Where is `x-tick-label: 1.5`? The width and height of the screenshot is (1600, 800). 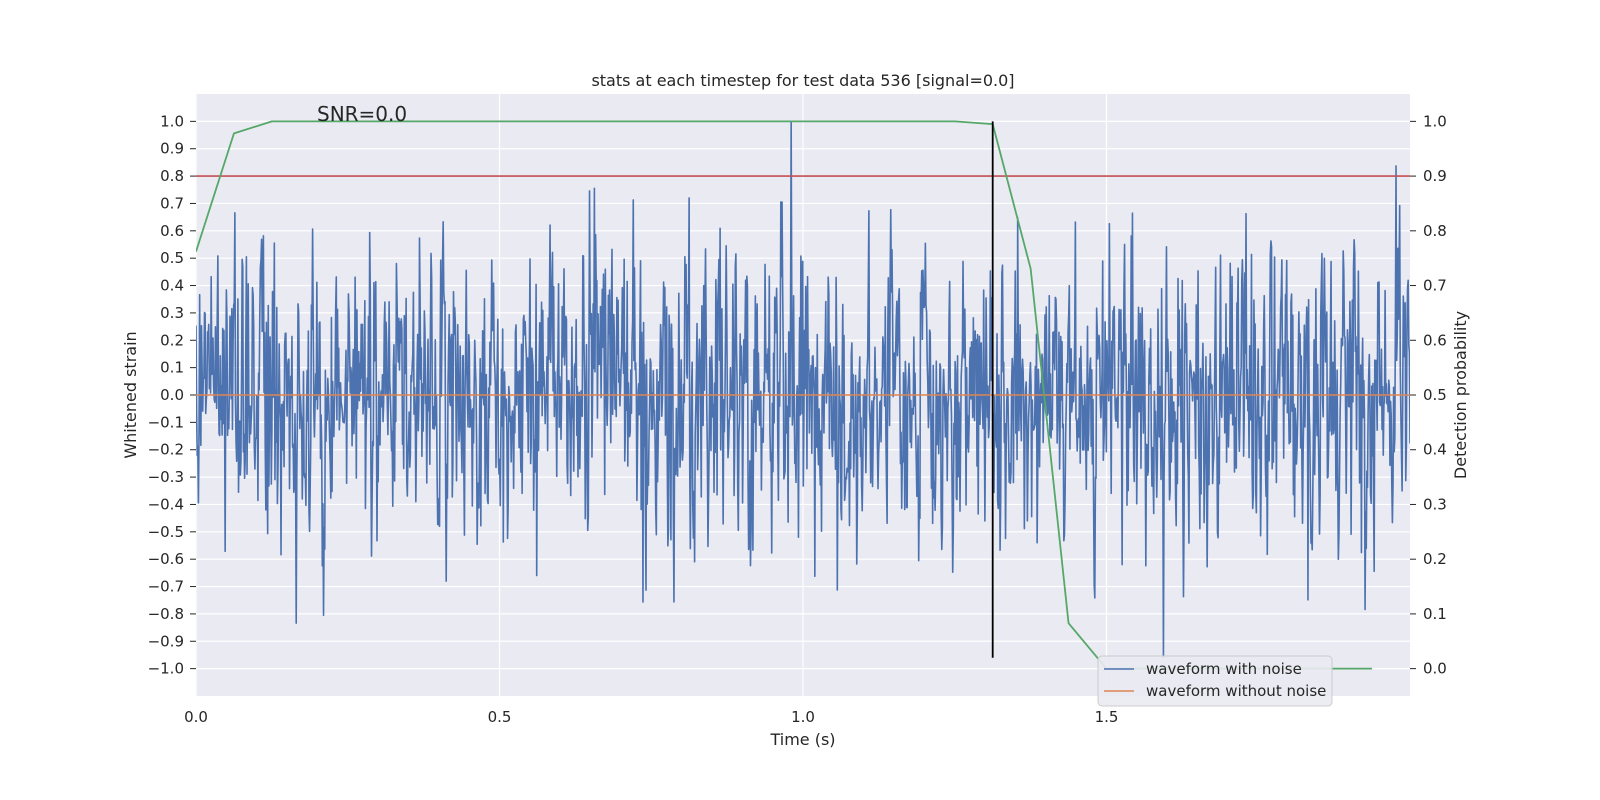
x-tick-label: 1.5 is located at coordinates (1107, 717).